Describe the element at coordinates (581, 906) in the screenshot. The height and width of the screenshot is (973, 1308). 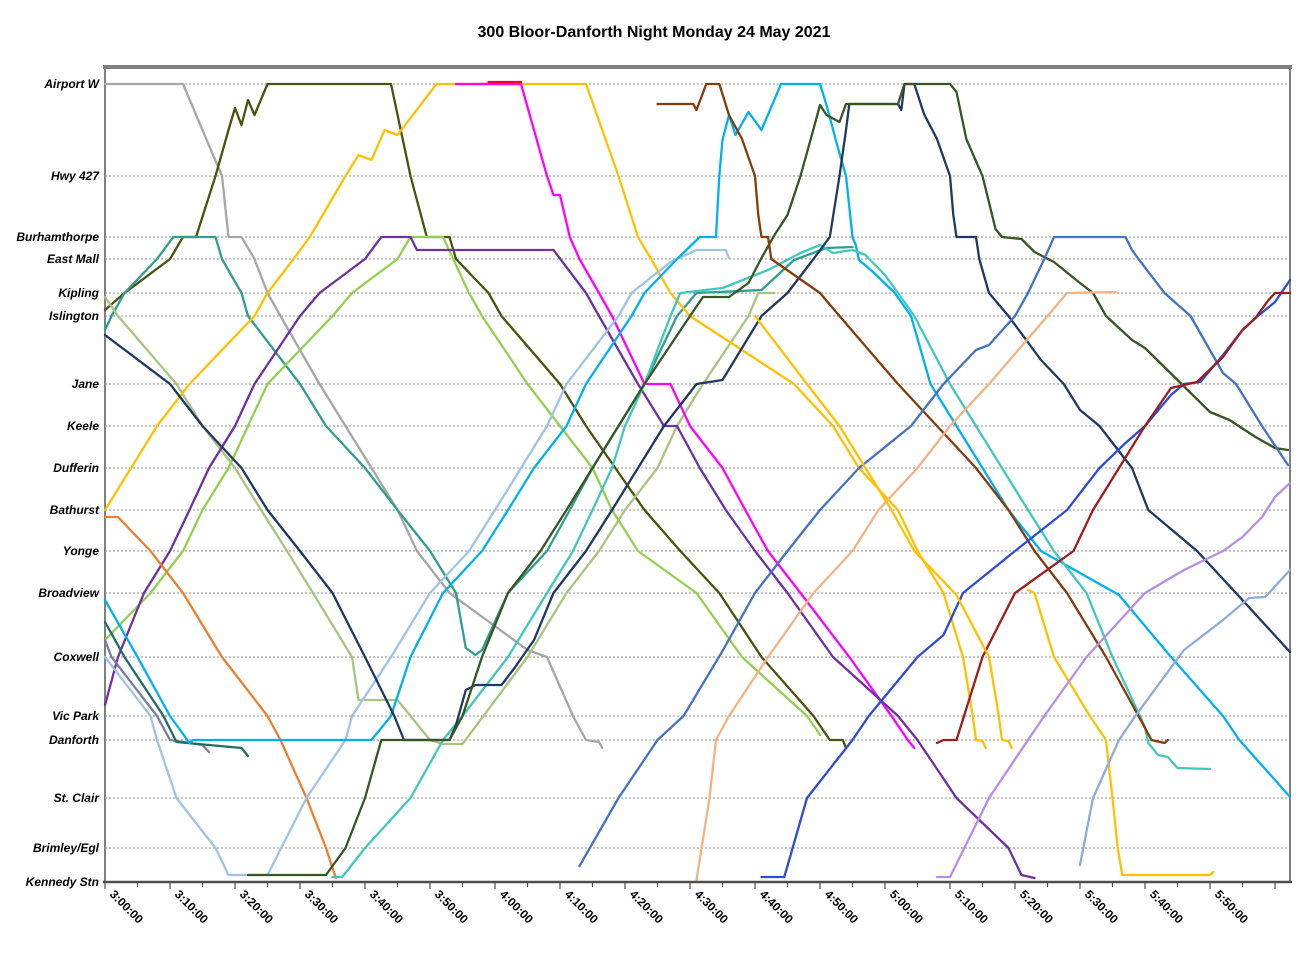
I see `x-tick-label: 4:10:00` at that location.